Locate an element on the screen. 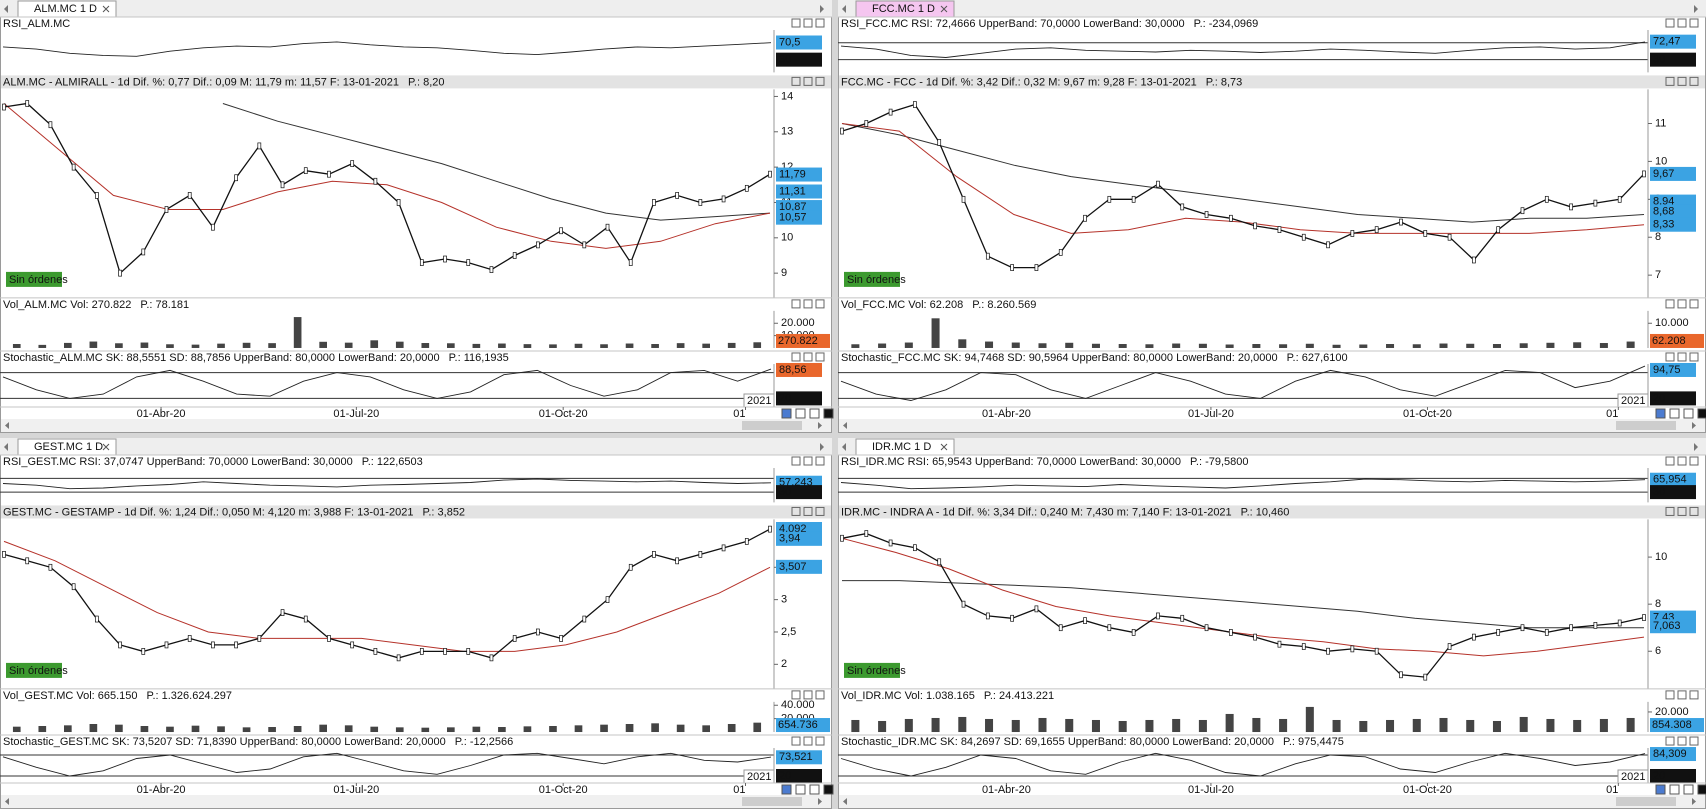 The width and height of the screenshot is (1706, 809). section-price: P.: 1.326.624.297 is located at coordinates (189, 696).